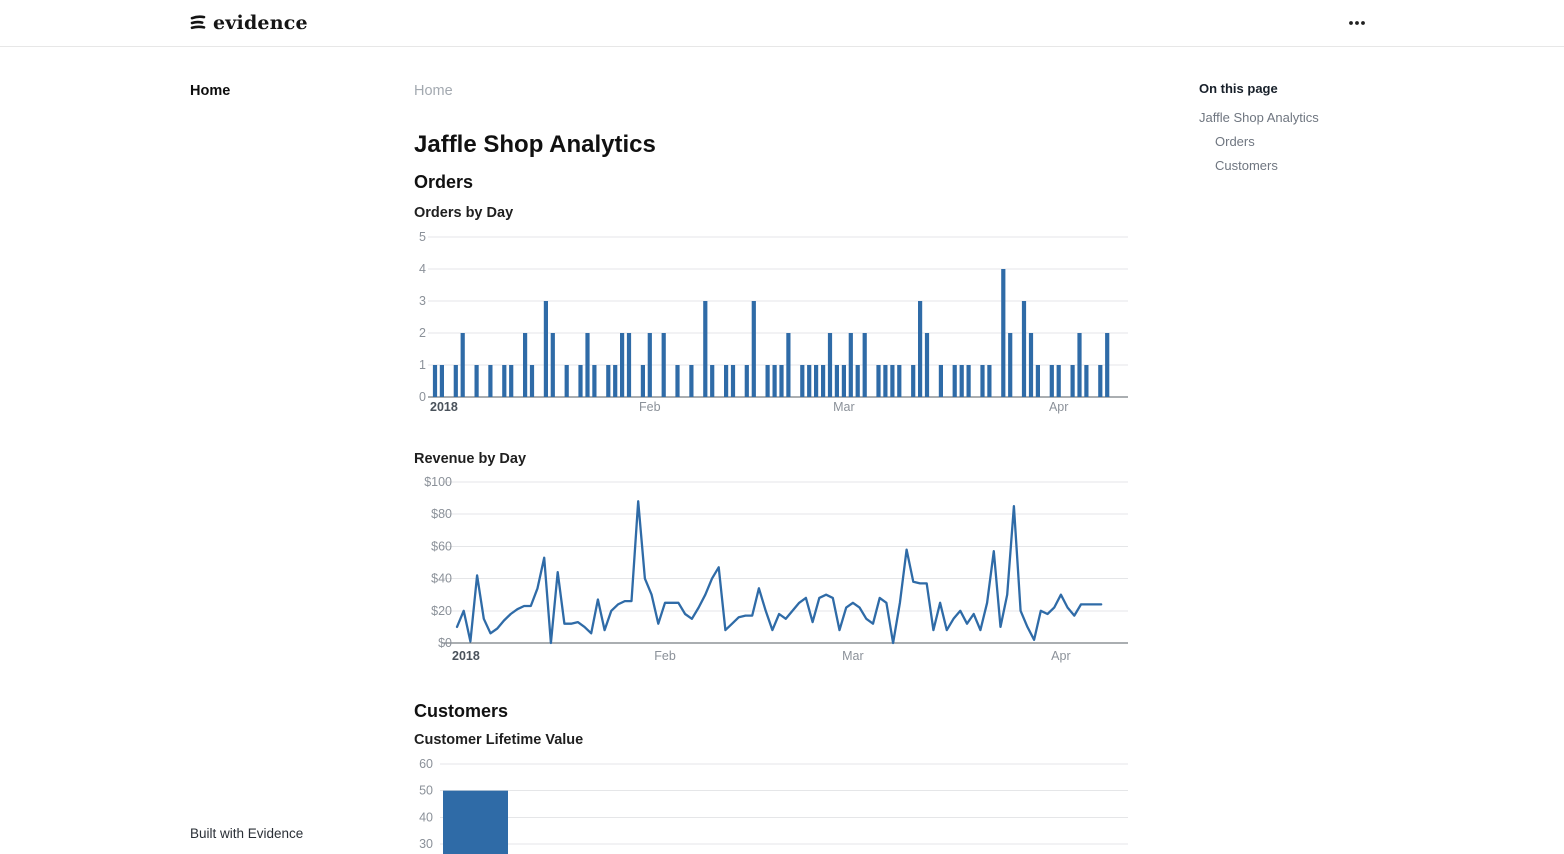 The height and width of the screenshot is (854, 1564). Describe the element at coordinates (1286, 142) in the screenshot. I see `toc-list: Jaffle Shop Analytics Orders Customers` at that location.